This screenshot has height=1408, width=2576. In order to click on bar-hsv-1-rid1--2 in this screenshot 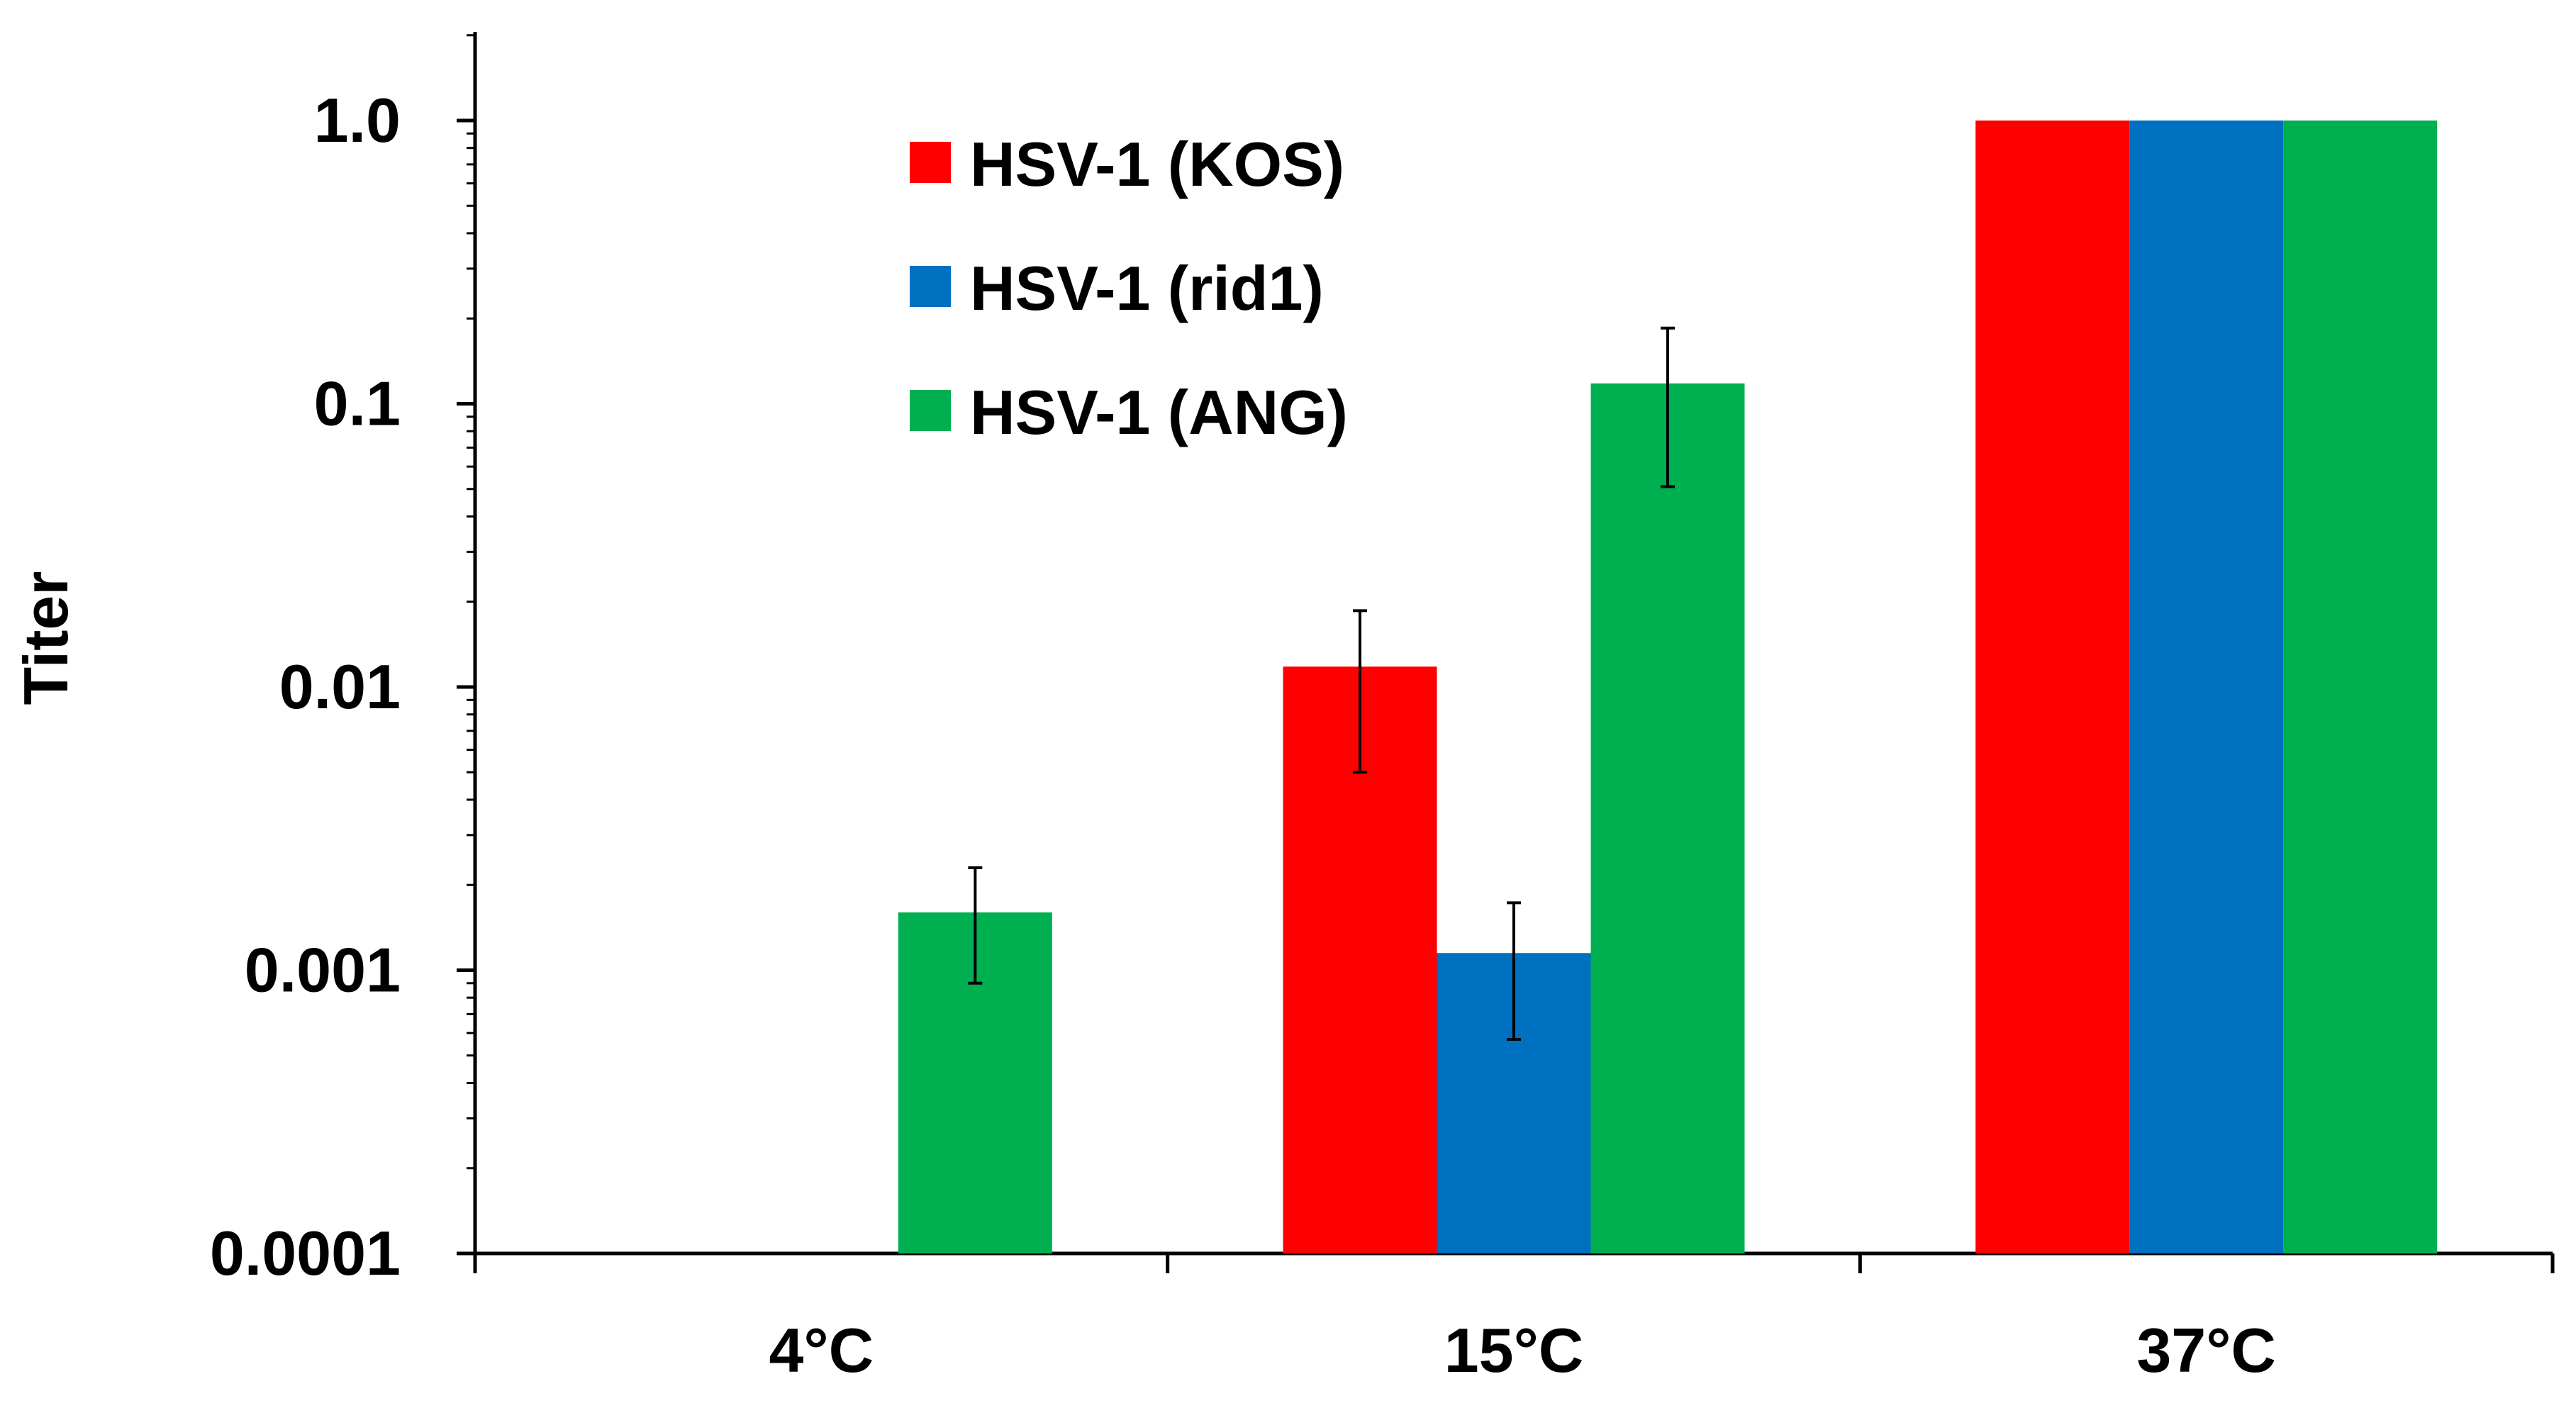, I will do `click(2206, 687)`.